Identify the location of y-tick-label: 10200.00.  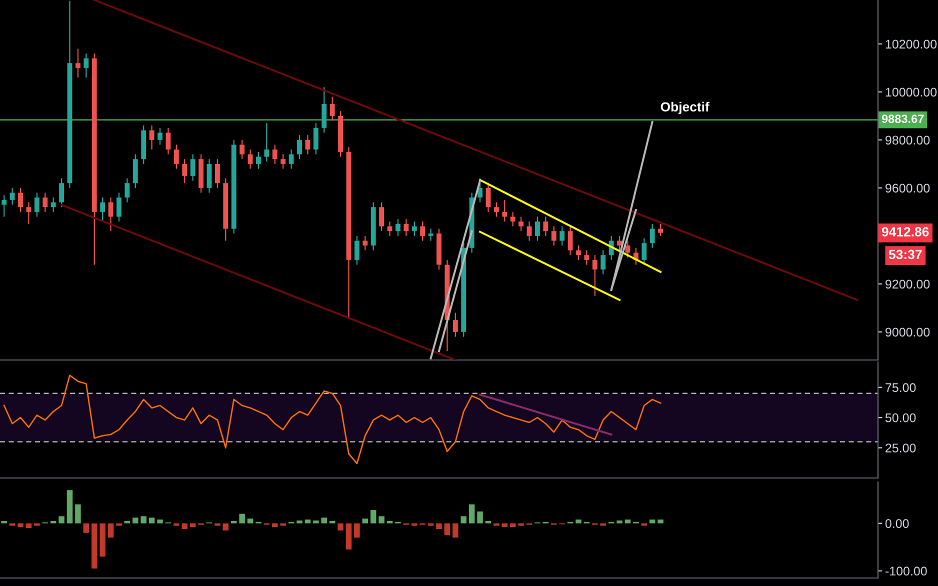
(911, 44).